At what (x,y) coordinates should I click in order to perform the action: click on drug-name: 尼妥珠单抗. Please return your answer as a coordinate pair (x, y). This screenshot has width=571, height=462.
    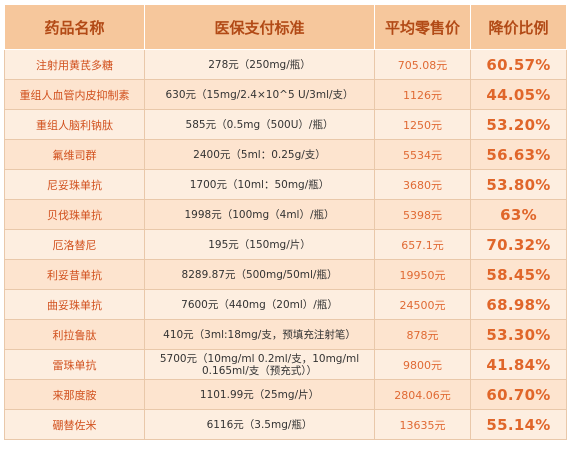
    Looking at the image, I should click on (74, 184).